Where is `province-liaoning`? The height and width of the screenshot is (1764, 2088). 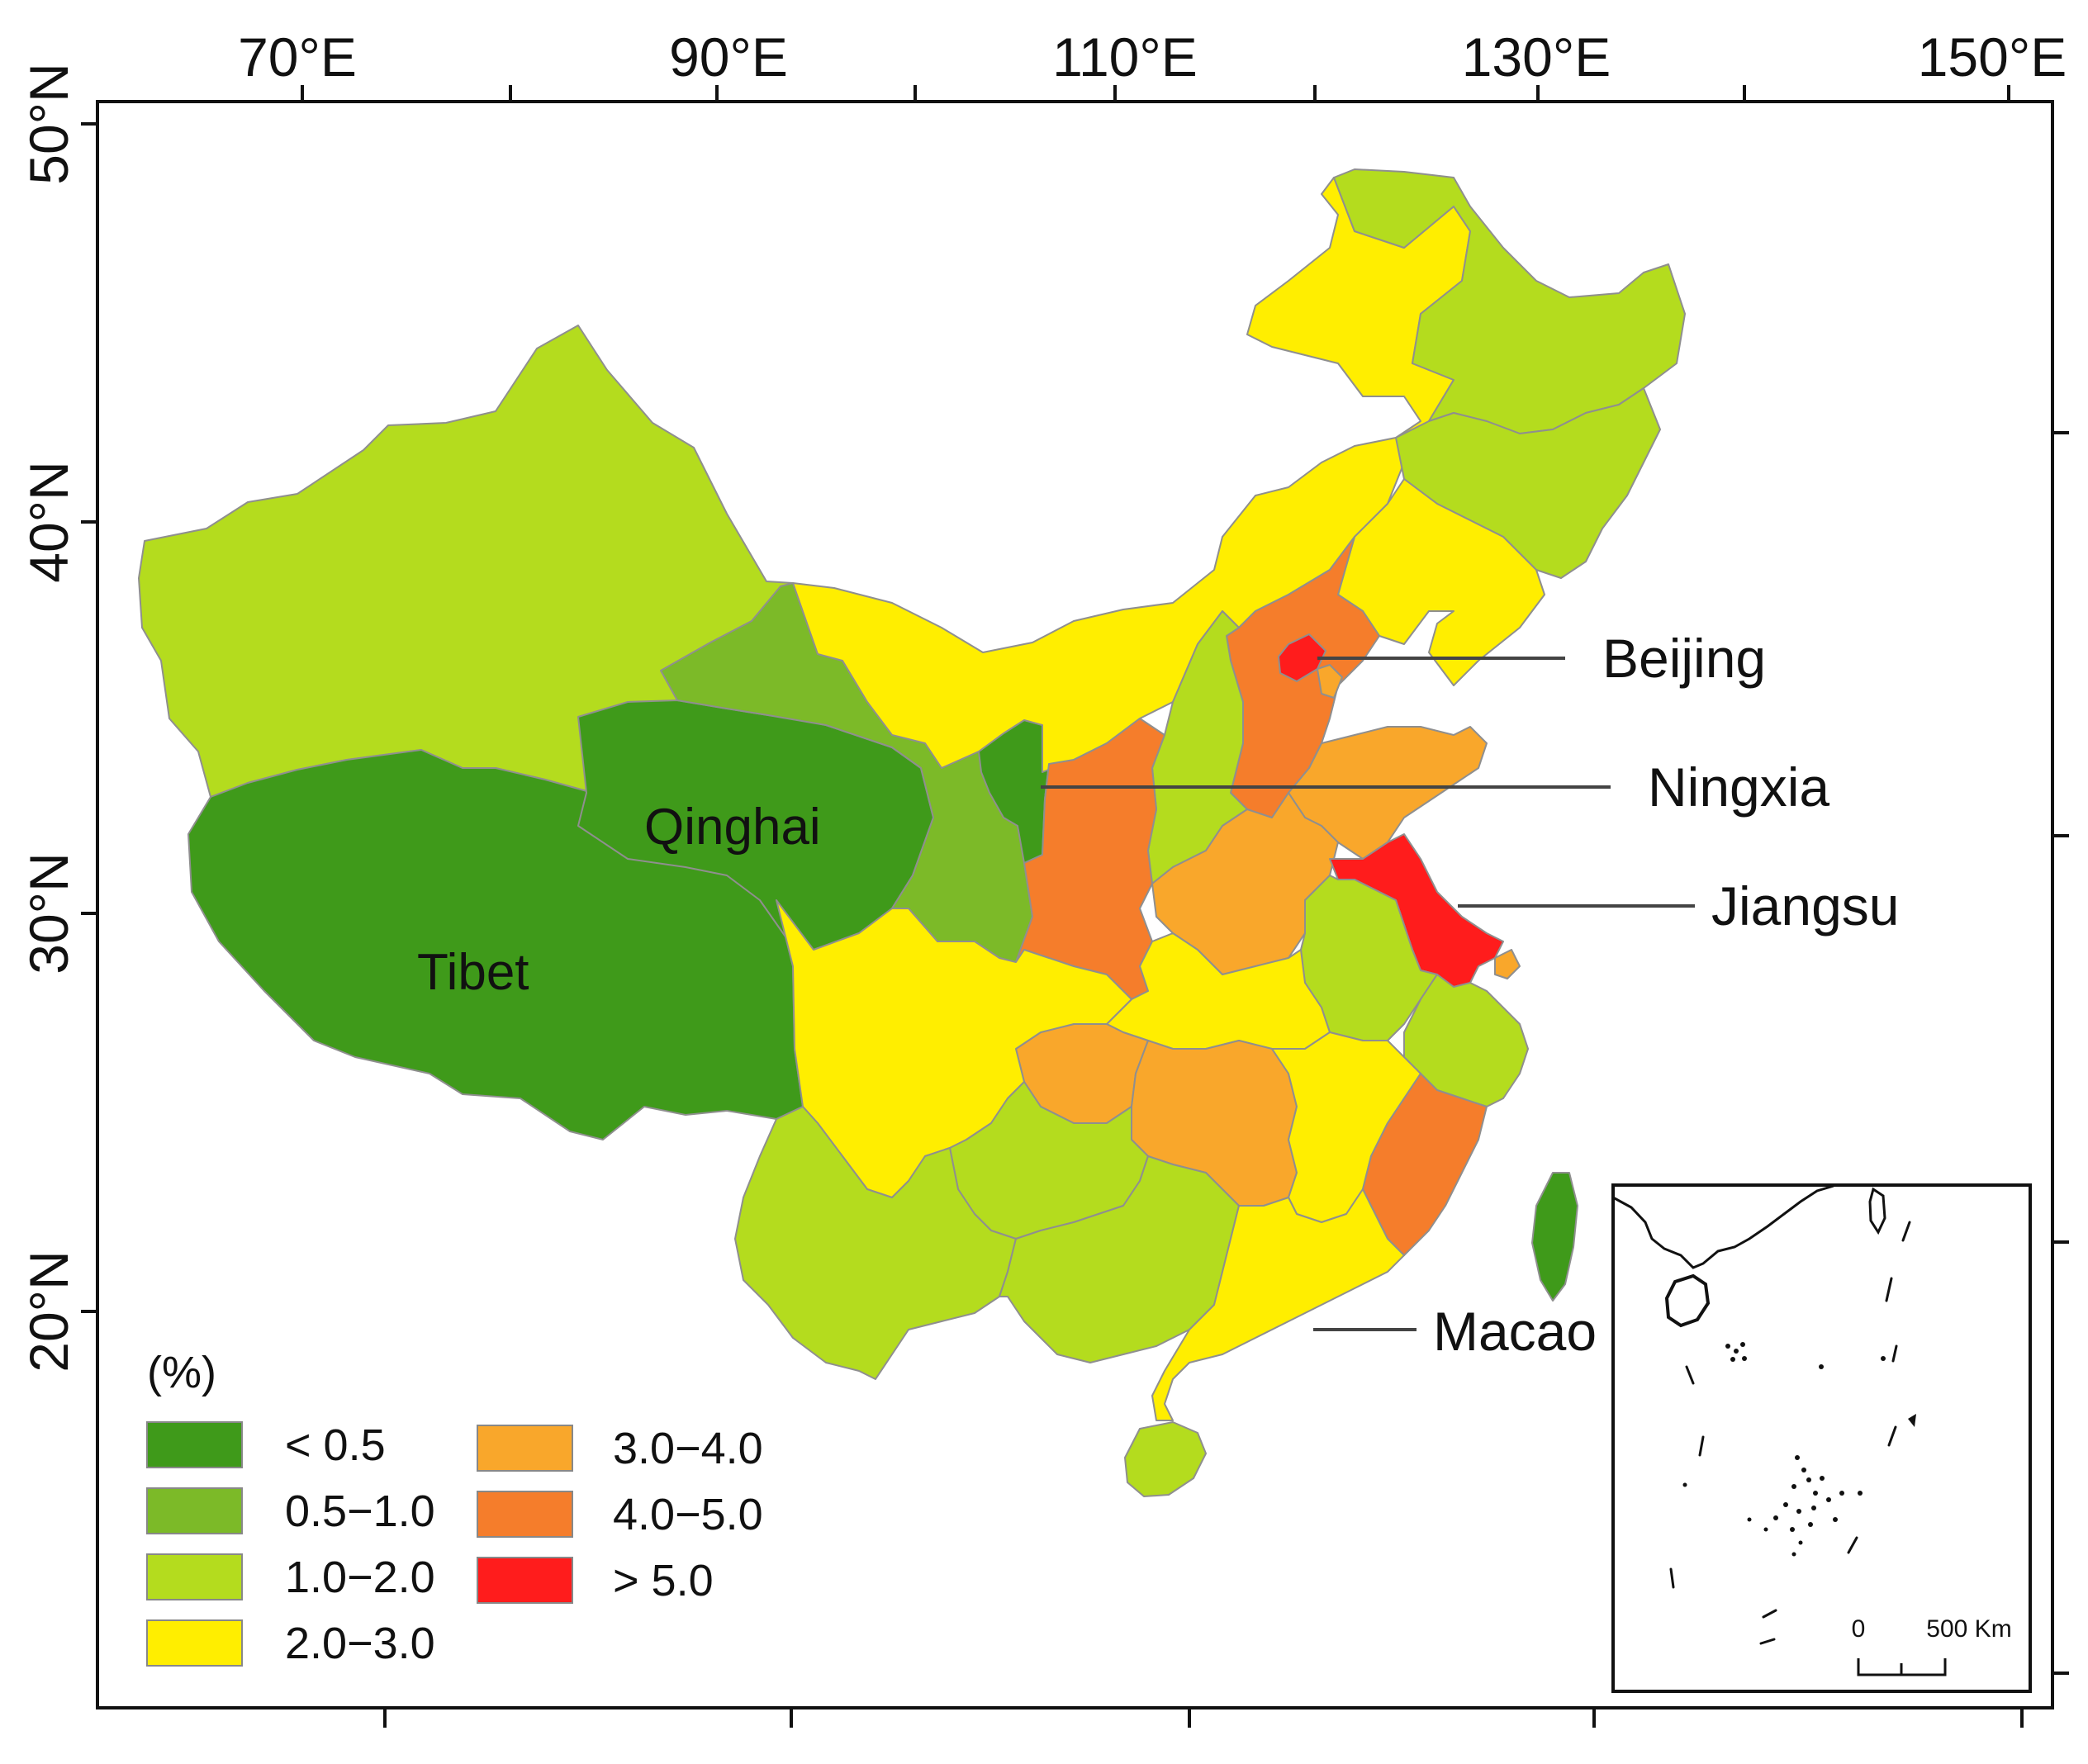 province-liaoning is located at coordinates (1441, 582).